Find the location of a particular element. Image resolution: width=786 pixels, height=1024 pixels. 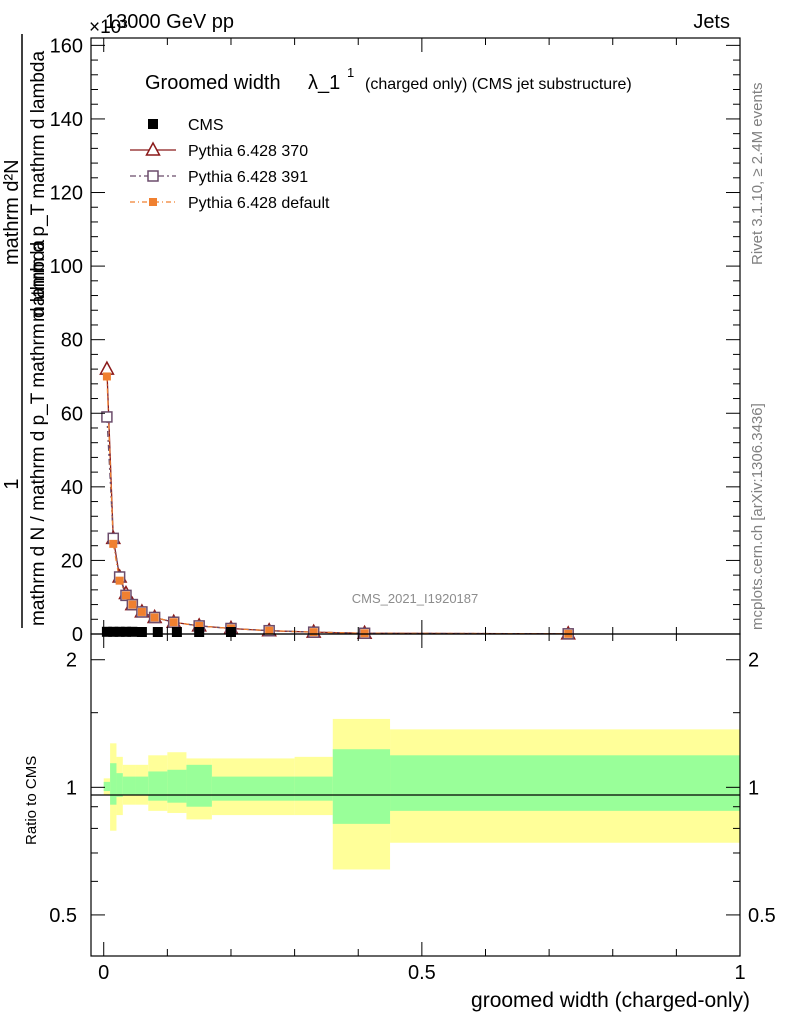

series-line-pythia-6-428-default is located at coordinates (337, 505).